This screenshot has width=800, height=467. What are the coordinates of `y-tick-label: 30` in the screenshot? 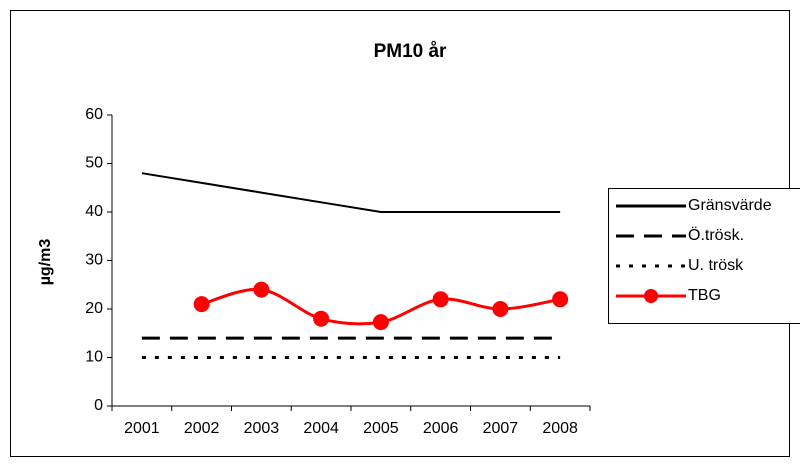 It's located at (94, 260).